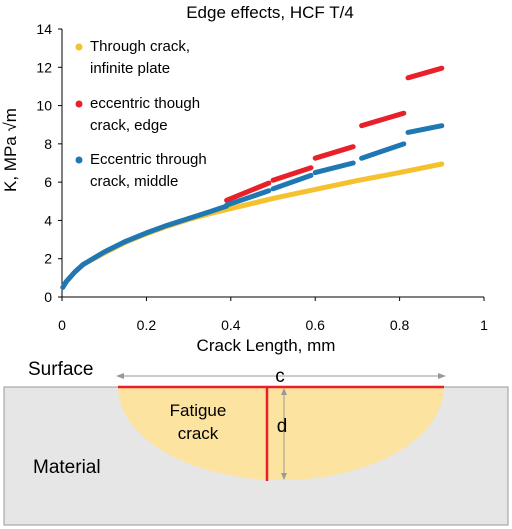 The width and height of the screenshot is (512, 529). What do you see at coordinates (284, 476) in the screenshot?
I see `d-arrow-bottom-head` at bounding box center [284, 476].